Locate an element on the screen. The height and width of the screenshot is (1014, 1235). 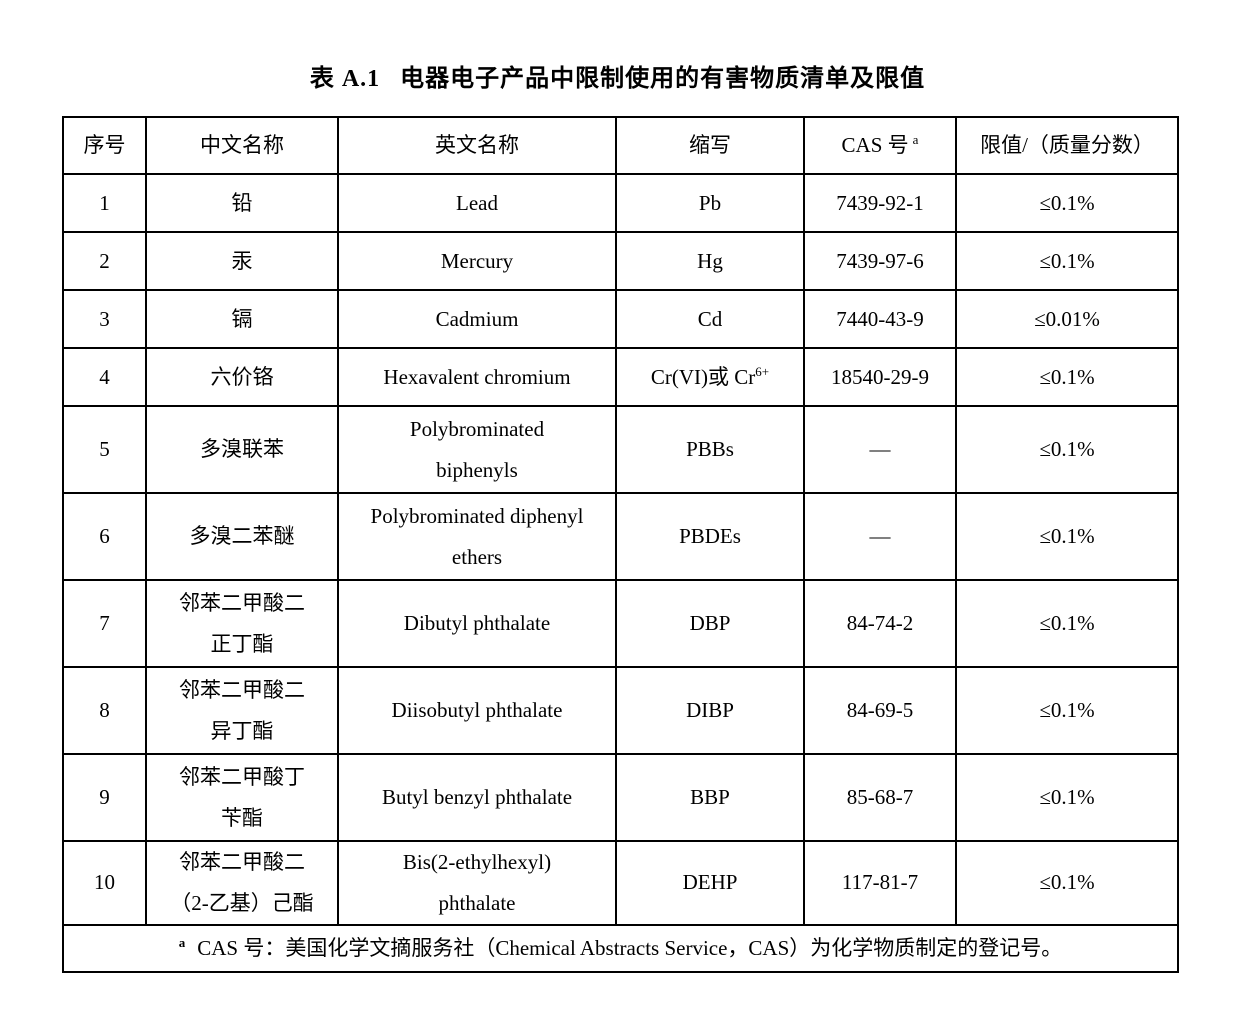
abbreviation-text: BBP is located at coordinates (710, 797).